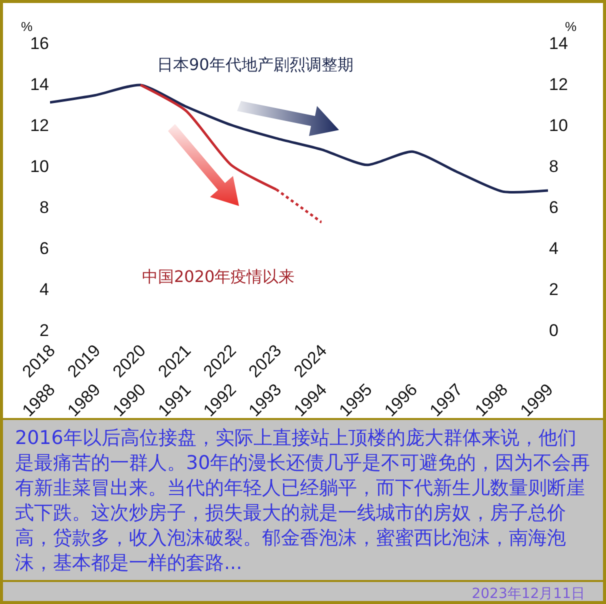 This screenshot has height=604, width=606. Describe the element at coordinates (44, 330) in the screenshot. I see `y-tick-label: 2` at that location.